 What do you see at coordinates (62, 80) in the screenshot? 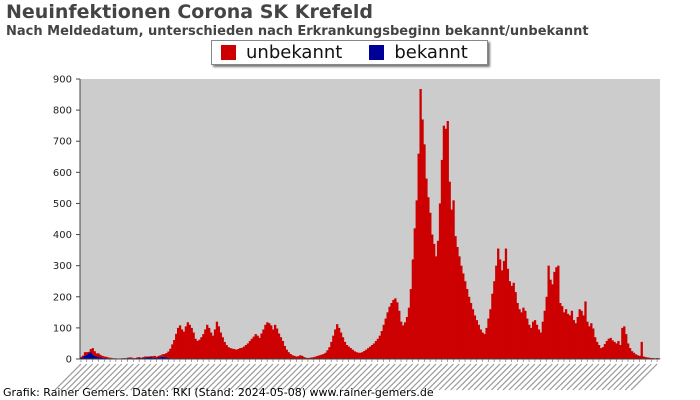
I see `y-tick-label: 900` at bounding box center [62, 80].